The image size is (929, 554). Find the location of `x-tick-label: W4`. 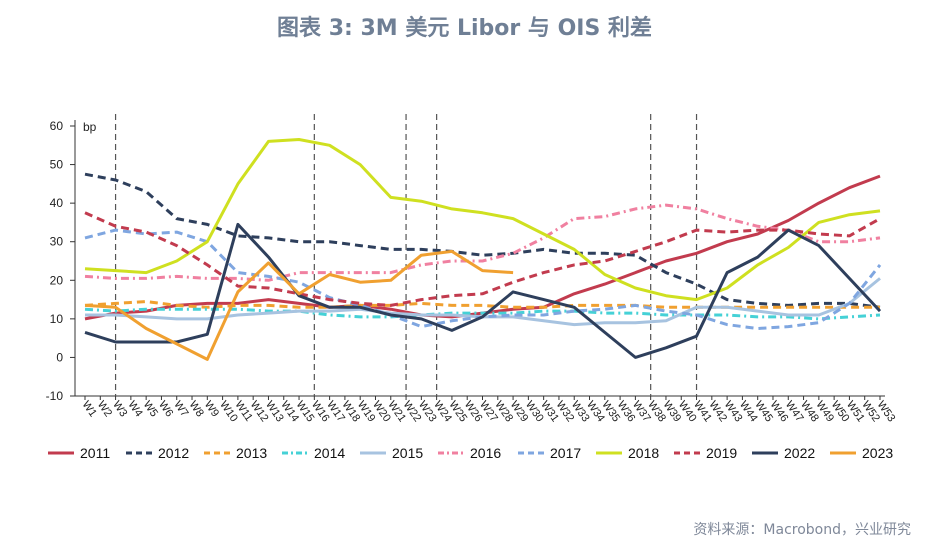

x-tick-label: W4 is located at coordinates (134, 409).